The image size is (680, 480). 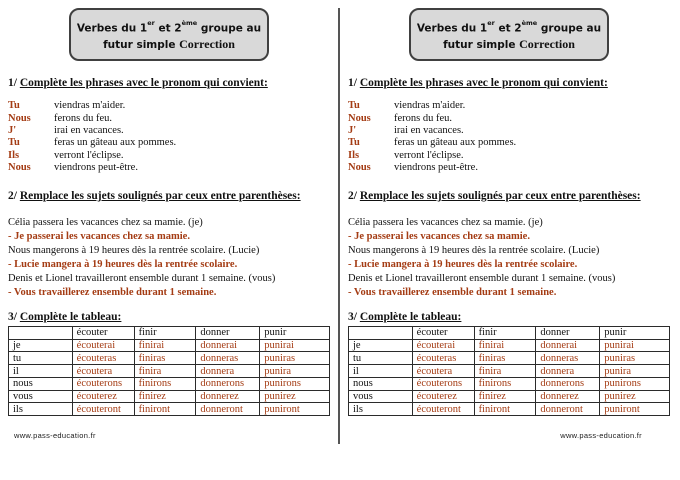 What do you see at coordinates (228, 345) in the screenshot?
I see `conjugation-answer: donnerai` at bounding box center [228, 345].